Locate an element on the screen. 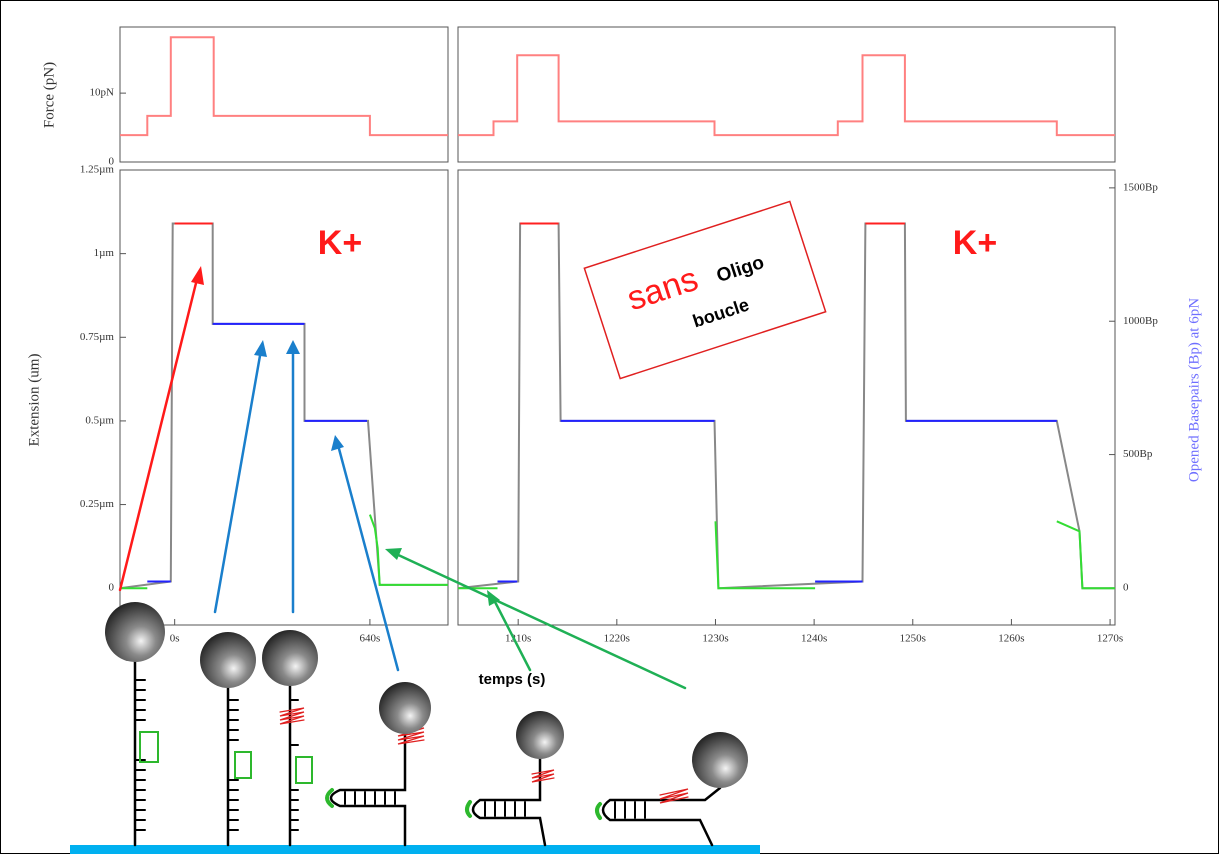  g-quadruplex-block is located at coordinates (370, 775).